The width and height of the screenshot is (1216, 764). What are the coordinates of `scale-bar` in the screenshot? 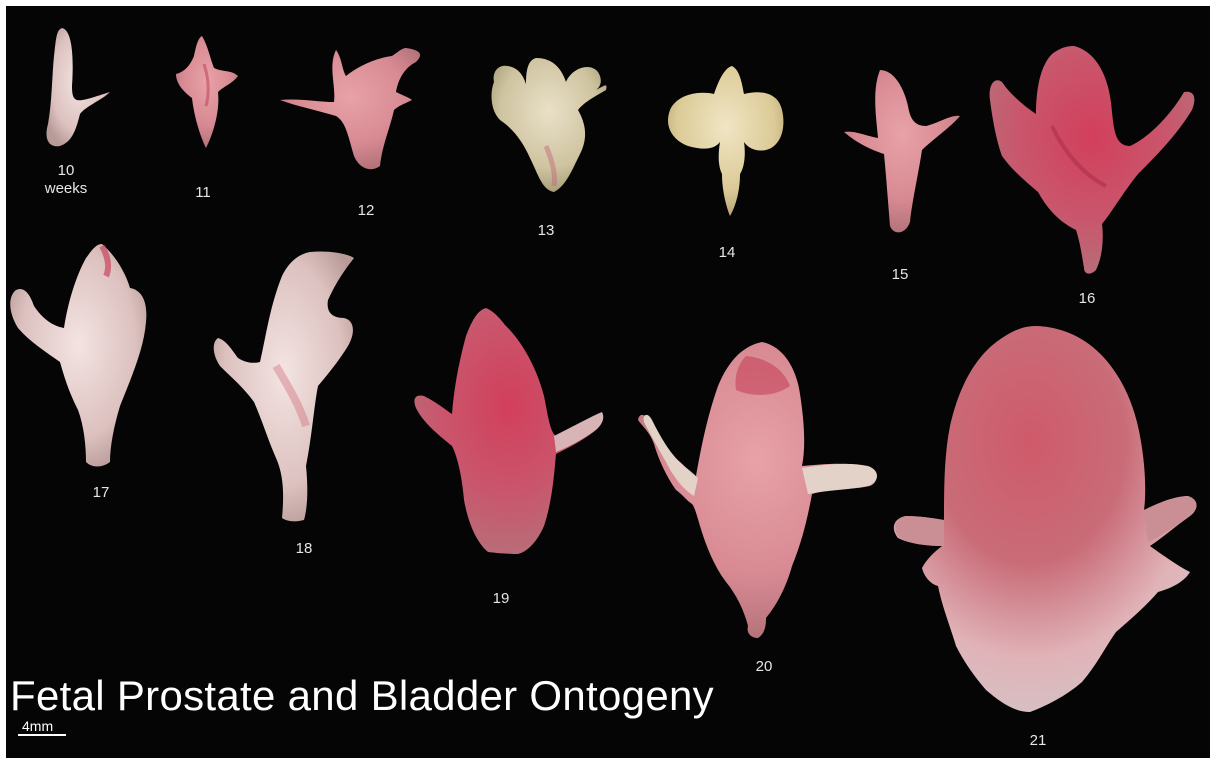 It's located at (42, 735).